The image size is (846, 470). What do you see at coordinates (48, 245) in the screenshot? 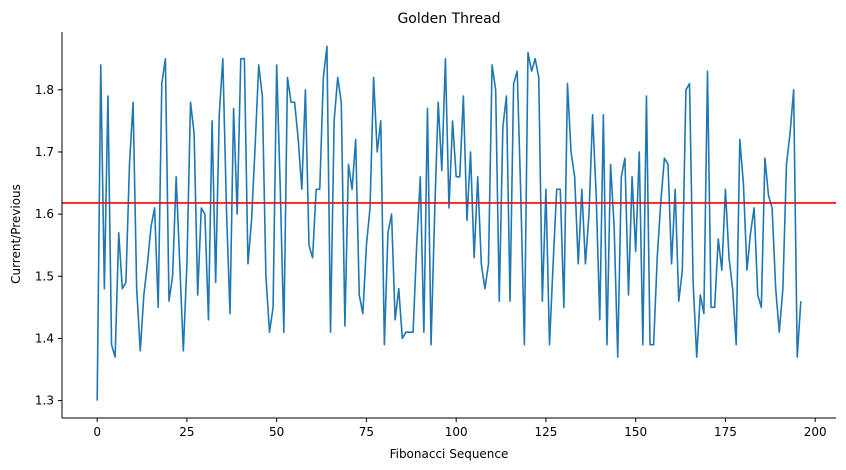
I see `y-axis-ticks: 1.3 1.4 1.5 1.6 1.7 1.8` at bounding box center [48, 245].